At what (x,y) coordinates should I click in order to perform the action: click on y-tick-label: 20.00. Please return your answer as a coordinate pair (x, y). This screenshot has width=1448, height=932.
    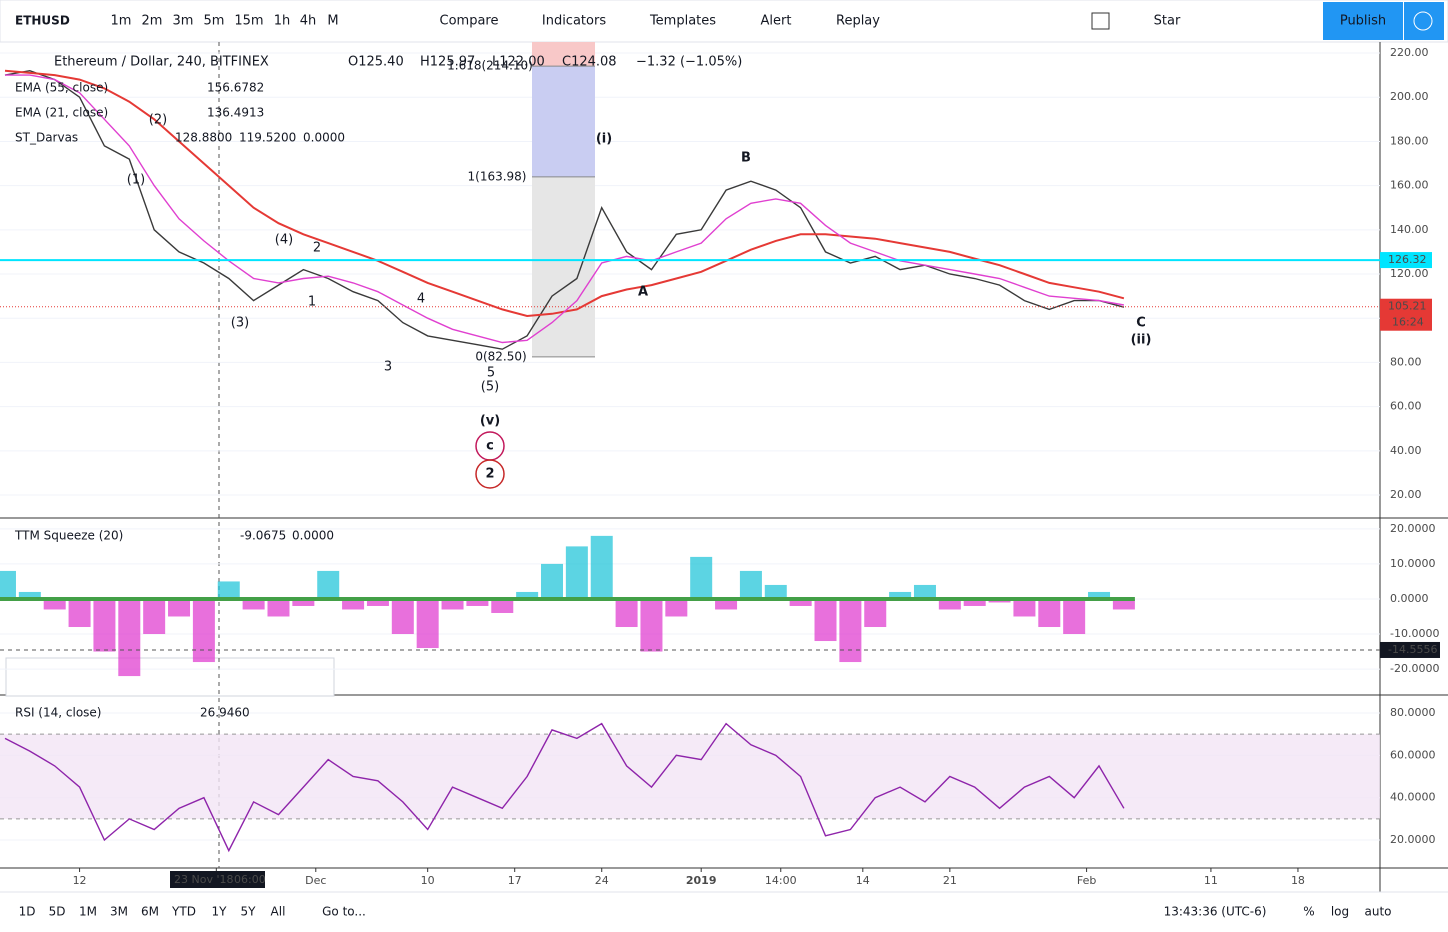
    Looking at the image, I should click on (1406, 494).